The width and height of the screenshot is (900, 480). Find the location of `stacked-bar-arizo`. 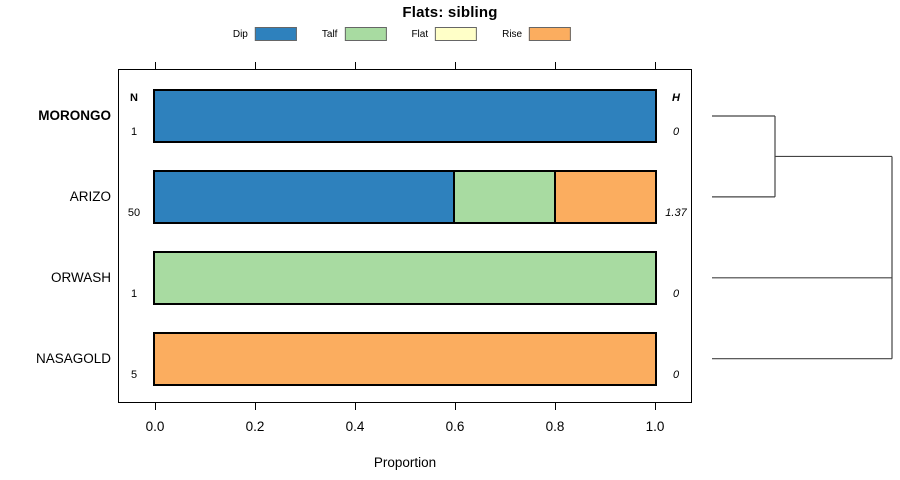

stacked-bar-arizo is located at coordinates (405, 196).